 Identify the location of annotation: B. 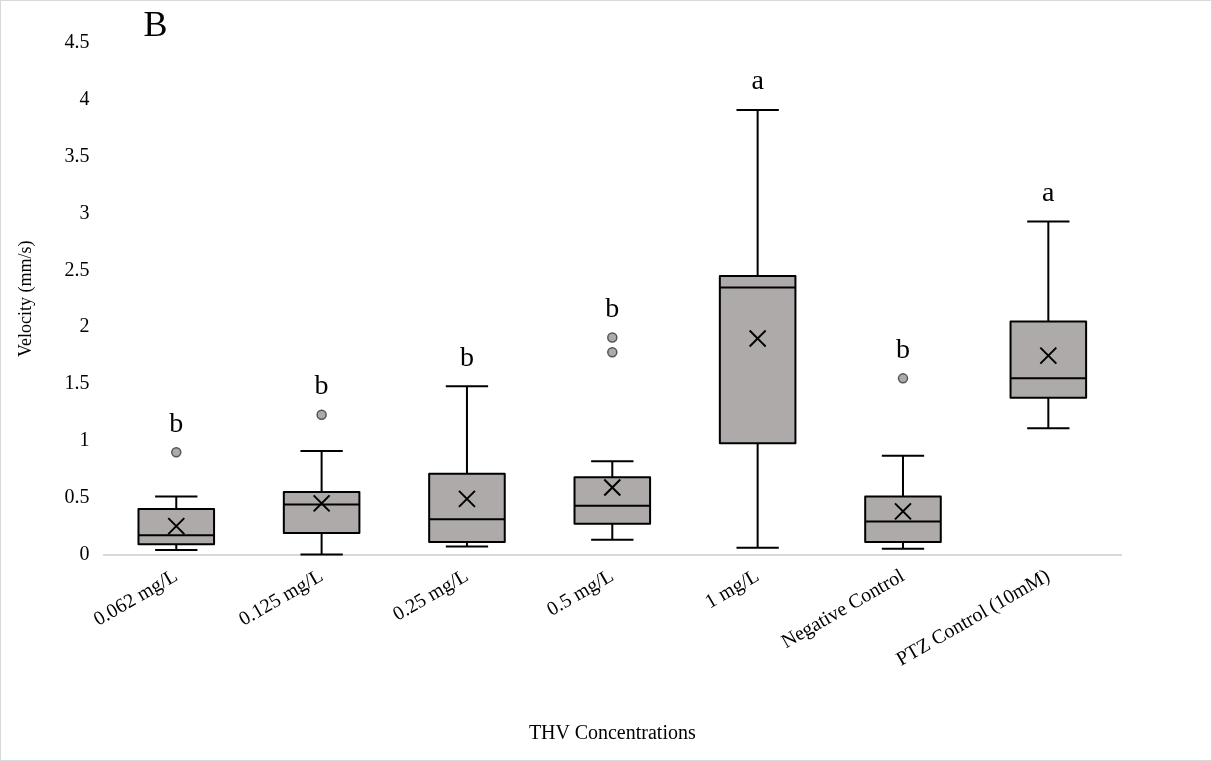
(155, 24).